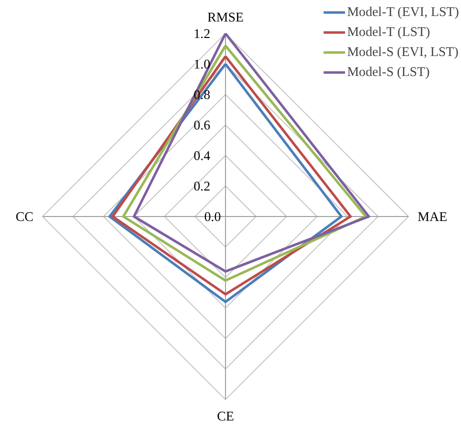  Describe the element at coordinates (202, 64) in the screenshot. I see `y-tick-label: 1.0` at that location.